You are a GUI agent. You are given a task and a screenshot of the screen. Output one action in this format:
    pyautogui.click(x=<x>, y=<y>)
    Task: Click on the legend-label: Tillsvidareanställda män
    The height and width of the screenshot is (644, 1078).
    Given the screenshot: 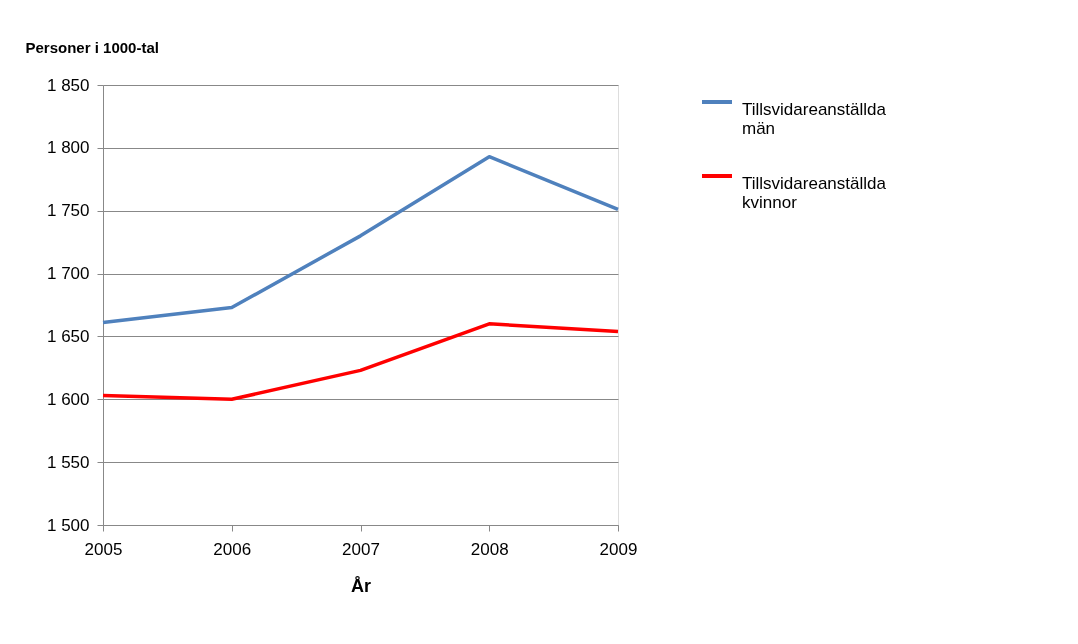 What is the action you would take?
    pyautogui.click(x=814, y=119)
    